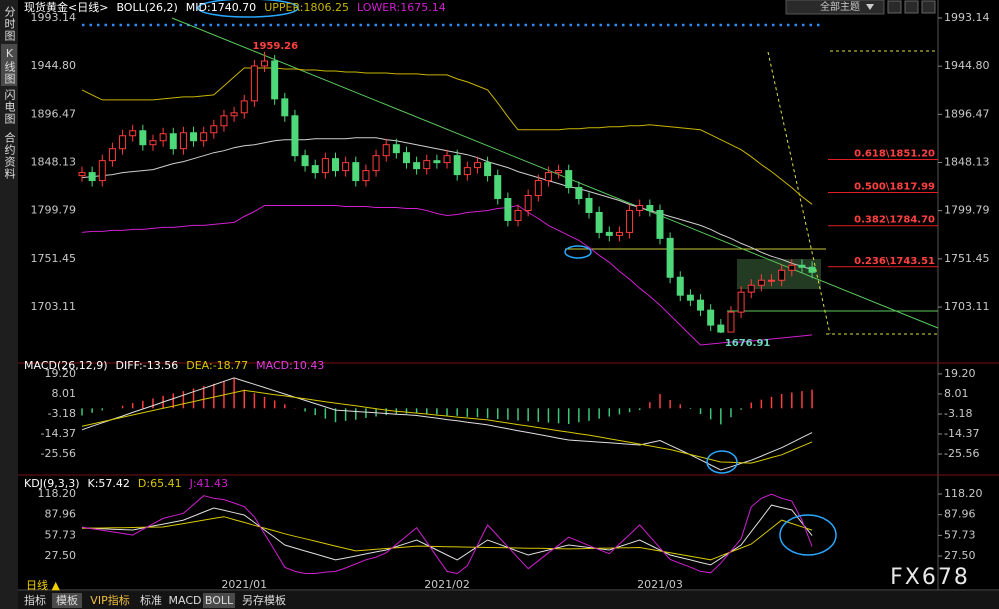  I want to click on legend-label: DEA:-18.77, so click(217, 365).